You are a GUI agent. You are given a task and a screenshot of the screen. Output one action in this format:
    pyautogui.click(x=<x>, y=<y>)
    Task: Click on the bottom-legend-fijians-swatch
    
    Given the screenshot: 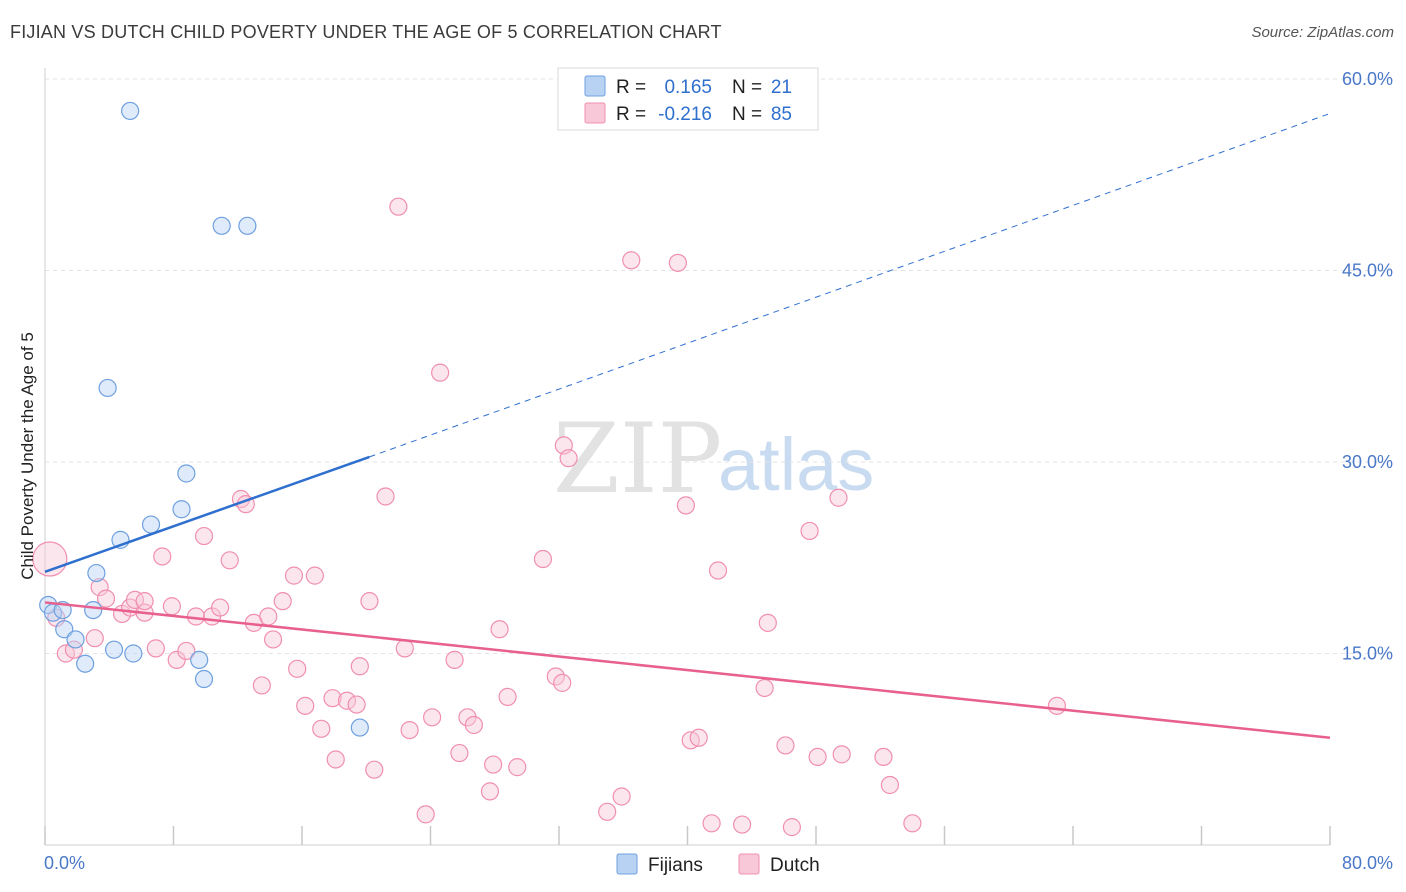 What is the action you would take?
    pyautogui.click(x=627, y=864)
    